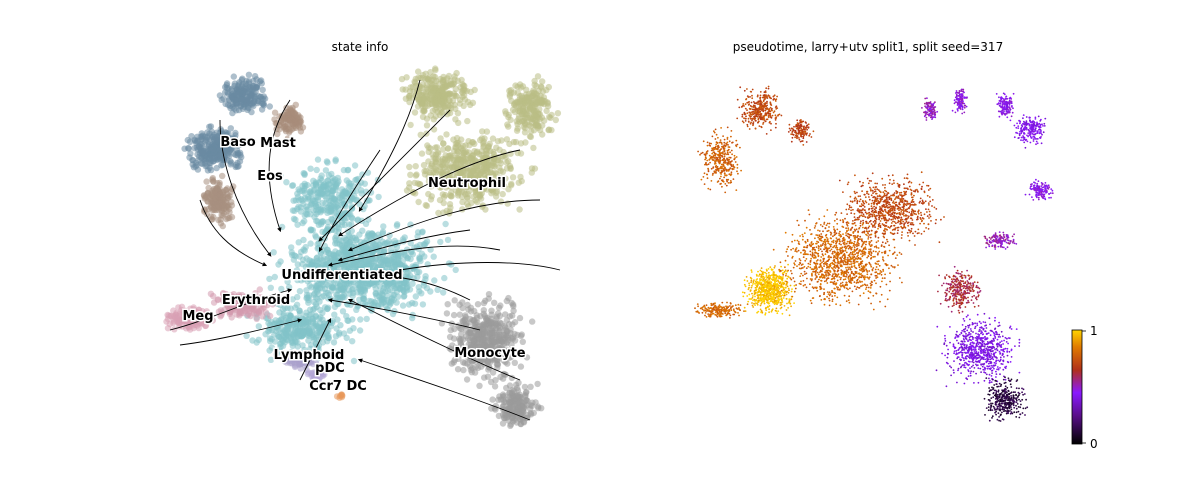 This screenshot has height=500, width=1200. What do you see at coordinates (467, 183) in the screenshot?
I see `label-neutrophil: Neutrophil` at bounding box center [467, 183].